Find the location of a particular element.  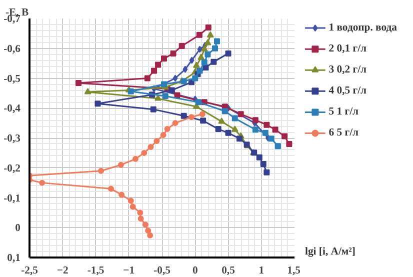

legend-label: 4 0,5 г/л is located at coordinates (347, 91).